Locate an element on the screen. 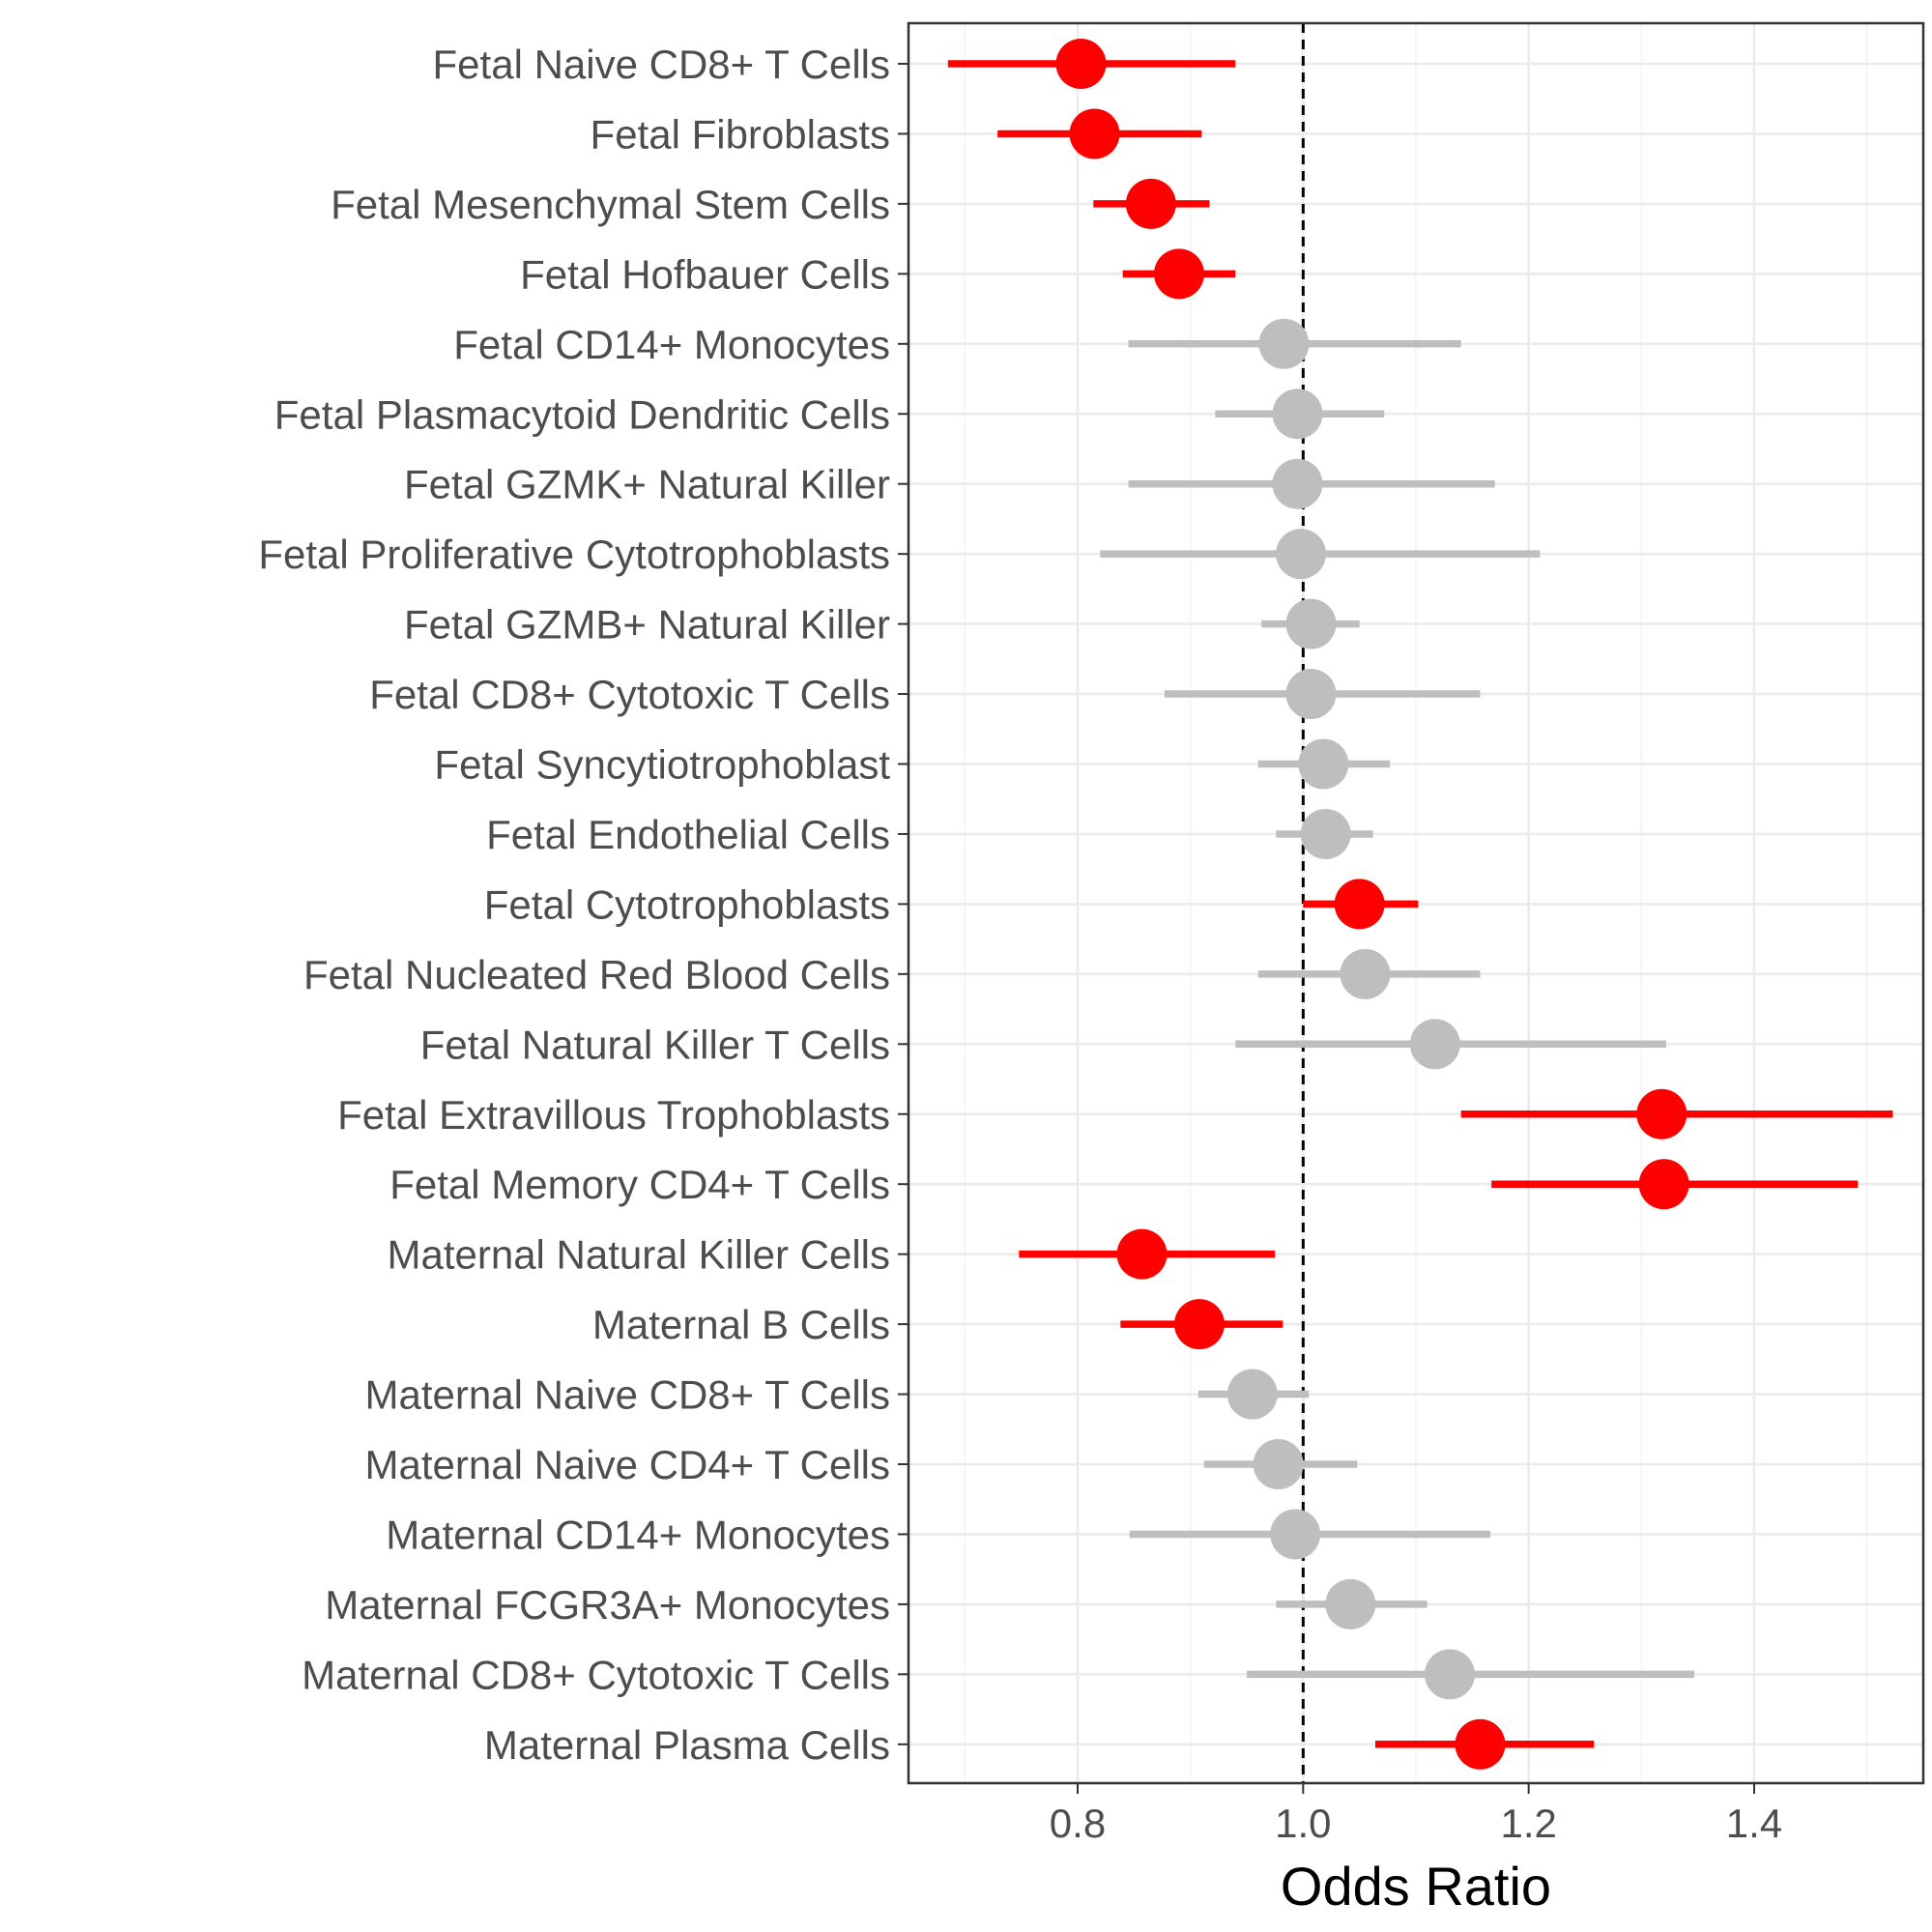 This screenshot has width=1932, height=1932. category-label: Fetal Endothelial Cells is located at coordinates (688, 834).